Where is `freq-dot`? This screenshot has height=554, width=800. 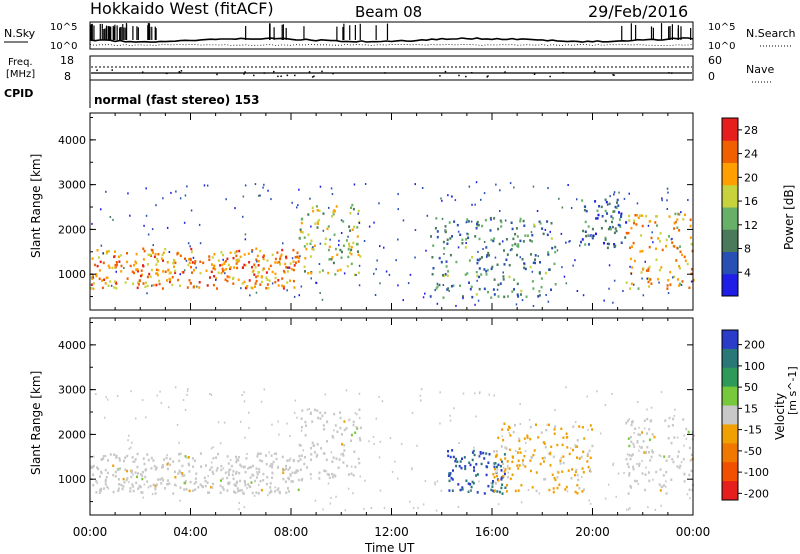 freq-dot is located at coordinates (445, 71).